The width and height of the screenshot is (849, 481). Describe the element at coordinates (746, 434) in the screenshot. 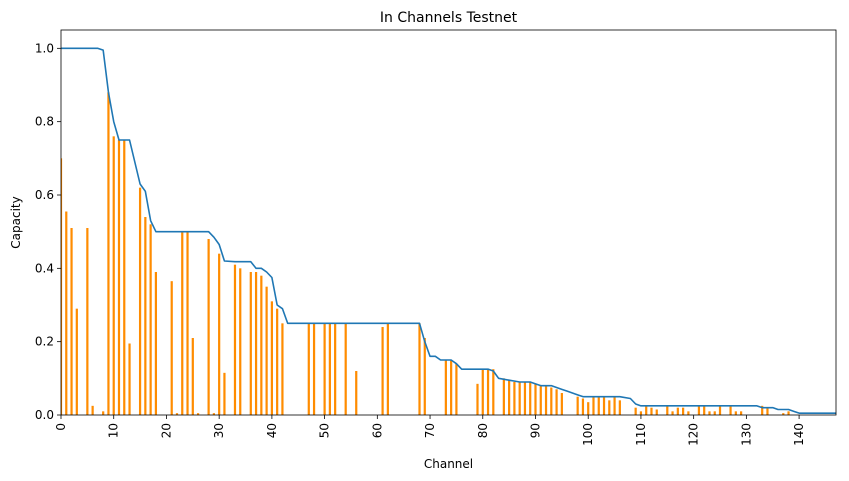

I see `x-tick-label: 130` at that location.